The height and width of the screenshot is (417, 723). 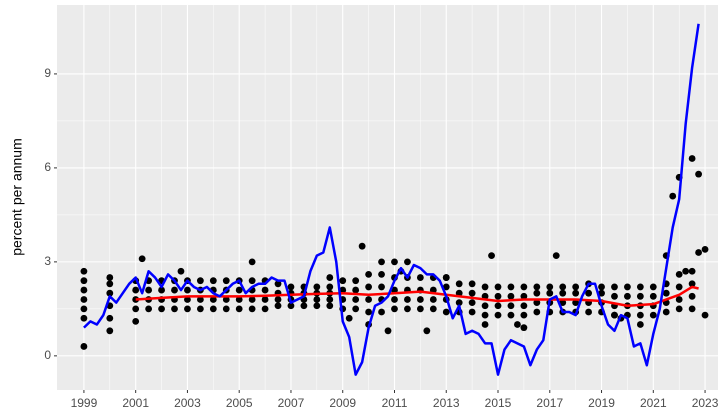 What do you see at coordinates (135, 403) in the screenshot?
I see `x-tick-label: 2001` at bounding box center [135, 403].